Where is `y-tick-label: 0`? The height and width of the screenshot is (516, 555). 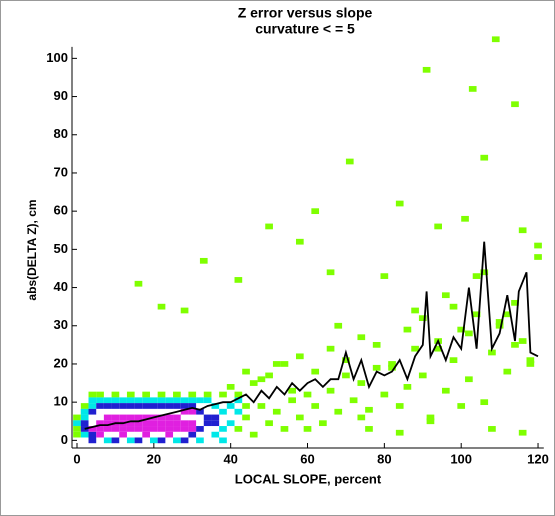 y-tick-label: 0 is located at coordinates (64, 439).